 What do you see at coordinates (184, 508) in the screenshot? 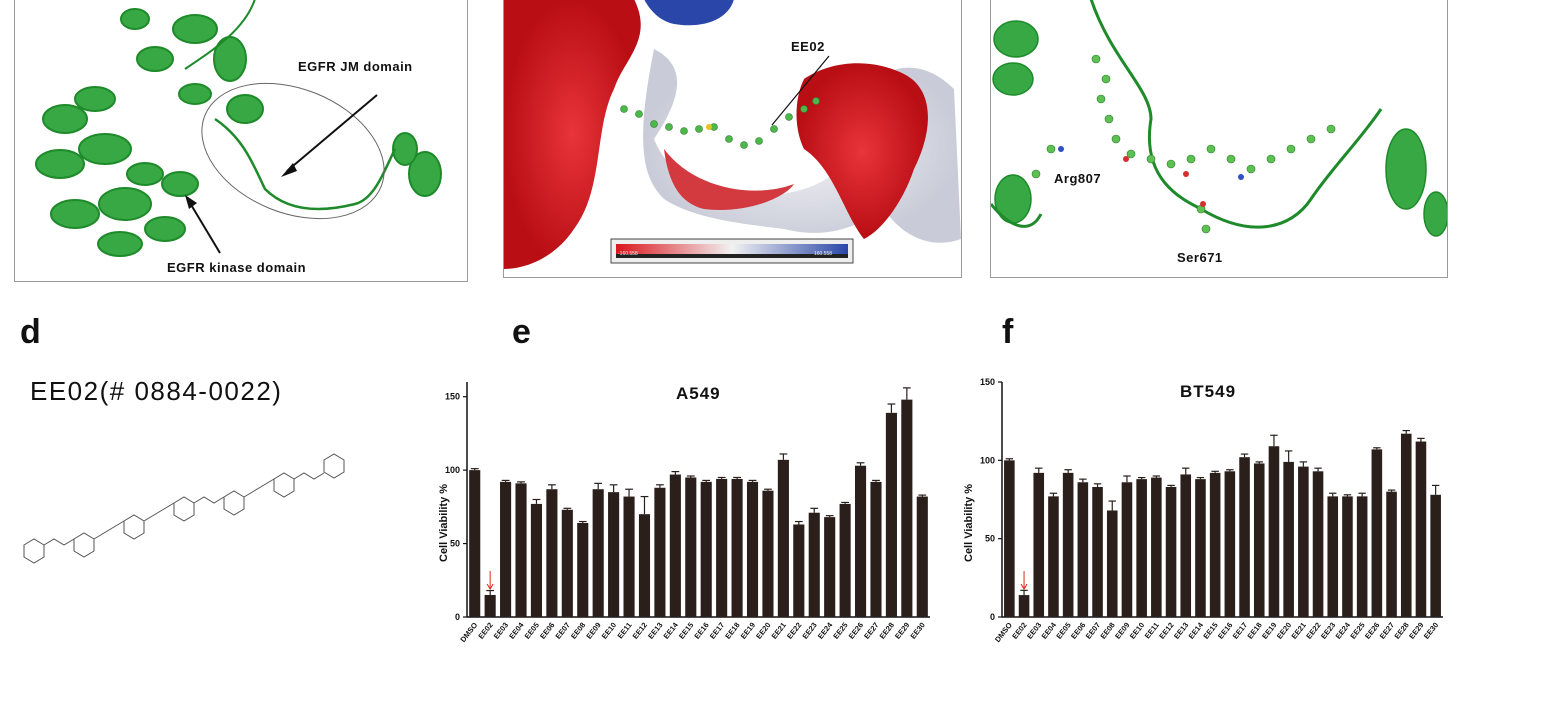
I see `chemical-structure-drawing` at bounding box center [184, 508].